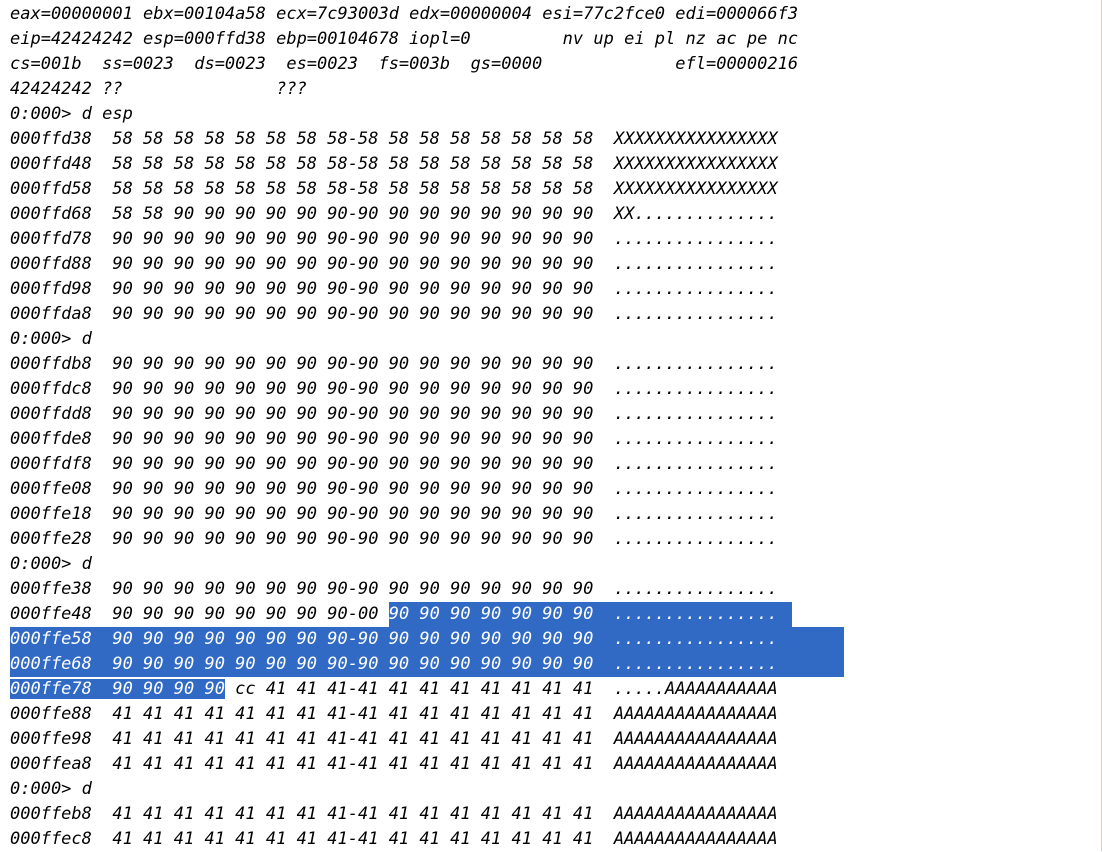  Describe the element at coordinates (199, 614) in the screenshot. I see `unselected-text: 000ffe48 90 90 90 90 90 90 90 90-00` at that location.